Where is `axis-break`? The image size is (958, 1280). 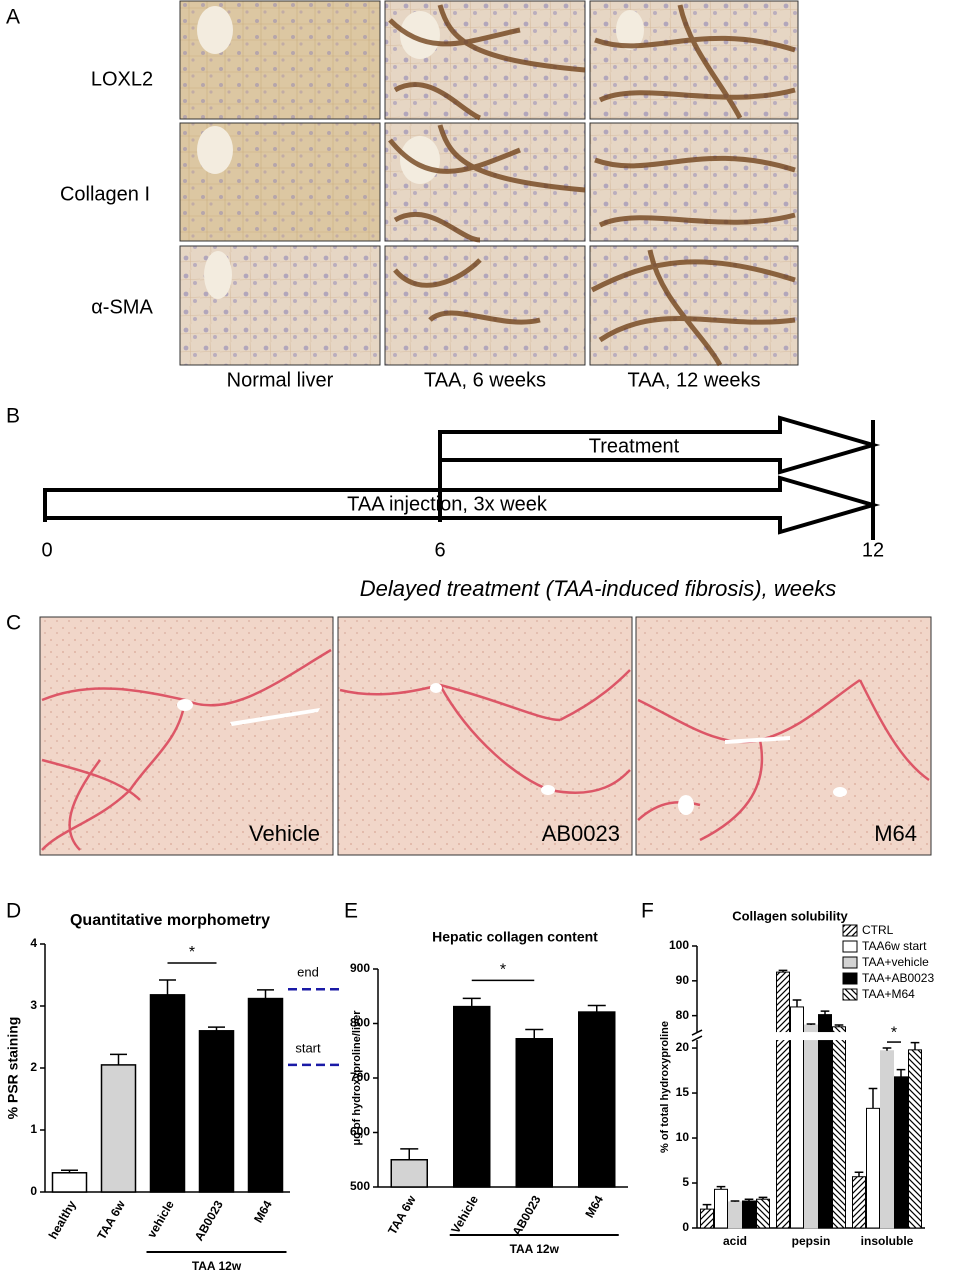 axis-break is located at coordinates (808, 1036).